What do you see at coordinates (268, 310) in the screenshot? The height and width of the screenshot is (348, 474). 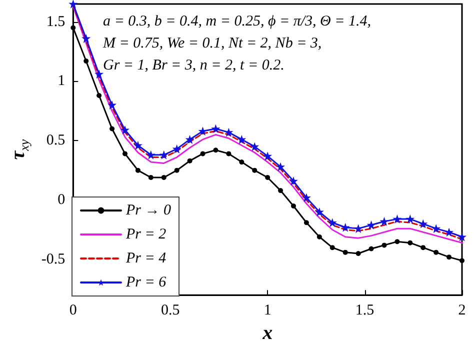 I see `x-tick-label: 1` at bounding box center [268, 310].